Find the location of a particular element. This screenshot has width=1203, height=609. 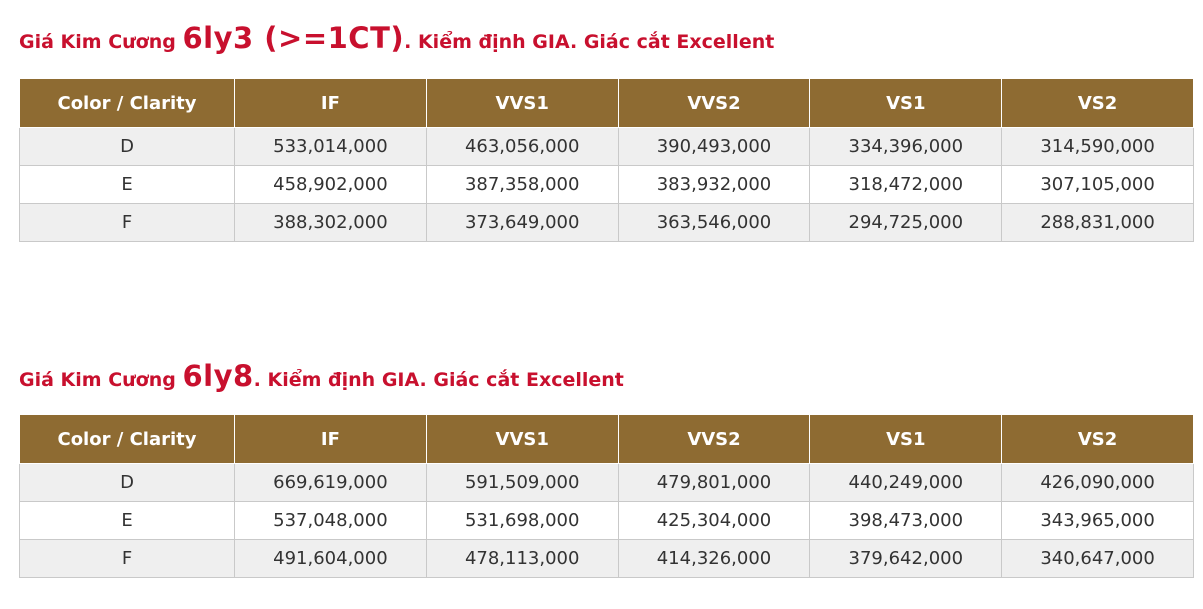

heading-size: 6ly3 (>=1CT) is located at coordinates (293, 38).